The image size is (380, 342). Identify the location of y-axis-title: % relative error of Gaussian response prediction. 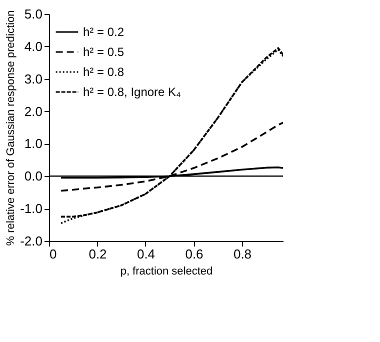
(11, 128).